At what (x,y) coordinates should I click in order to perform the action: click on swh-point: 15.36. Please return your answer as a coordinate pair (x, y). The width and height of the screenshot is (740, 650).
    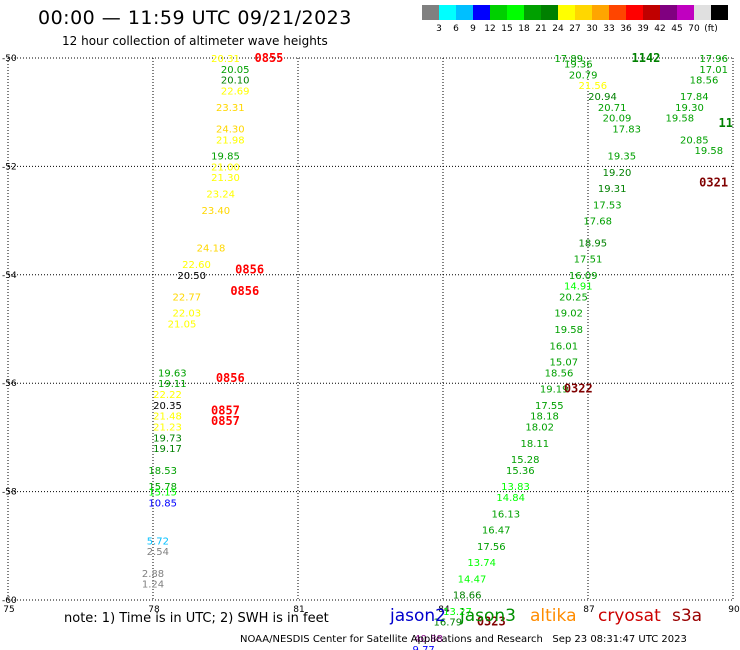
    Looking at the image, I should click on (520, 471).